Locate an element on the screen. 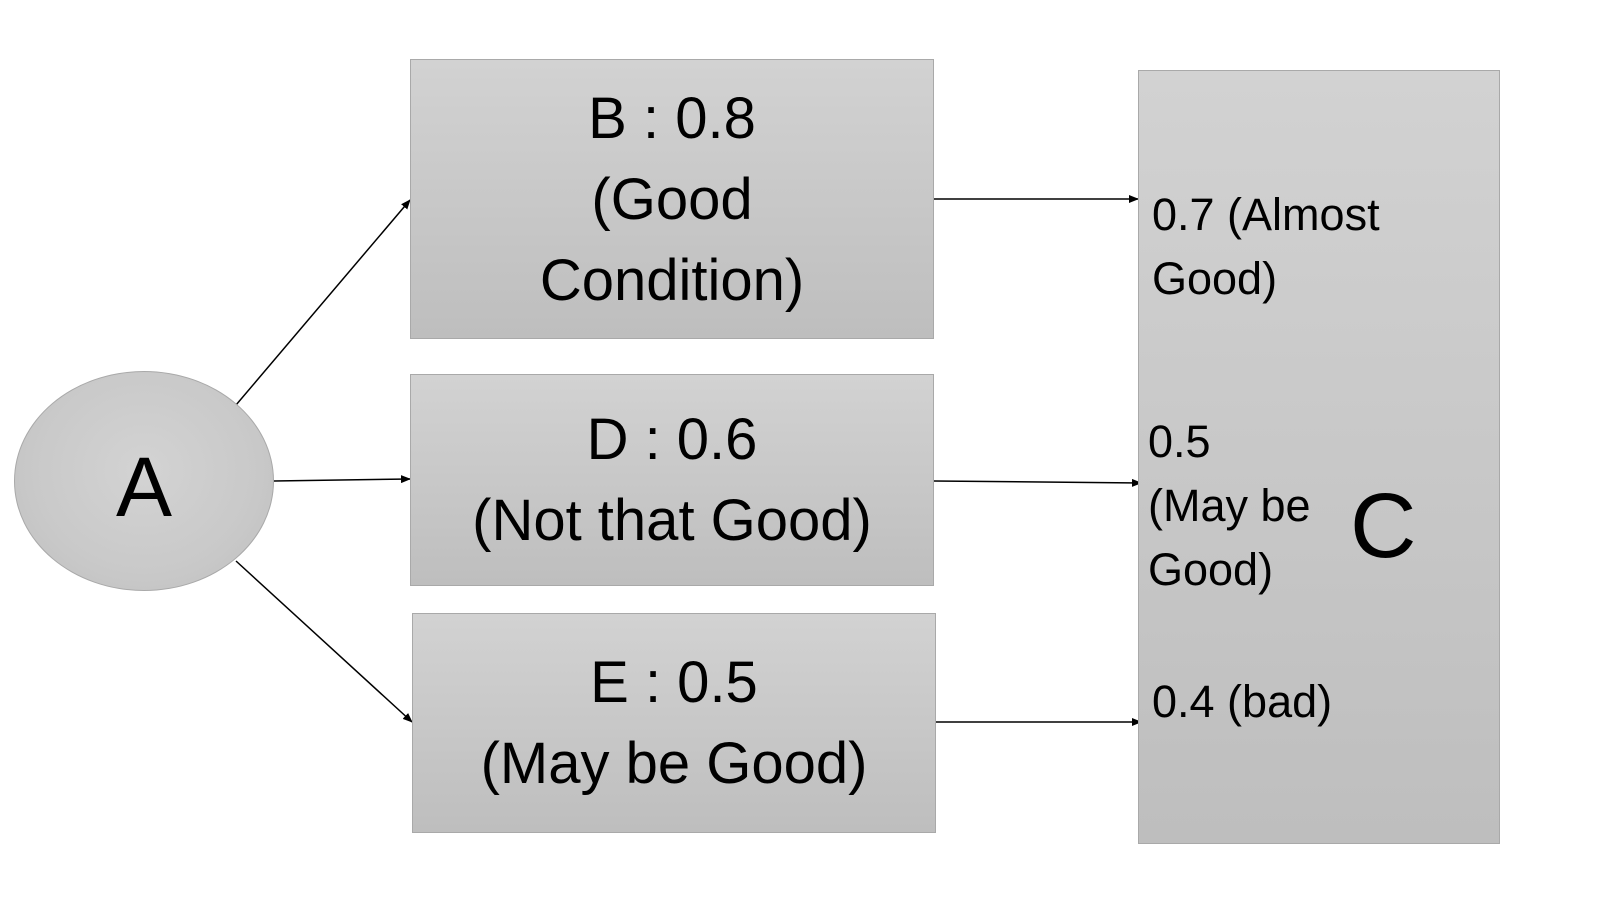  node-d: D : 0.6 (Not that Good) is located at coordinates (672, 480).